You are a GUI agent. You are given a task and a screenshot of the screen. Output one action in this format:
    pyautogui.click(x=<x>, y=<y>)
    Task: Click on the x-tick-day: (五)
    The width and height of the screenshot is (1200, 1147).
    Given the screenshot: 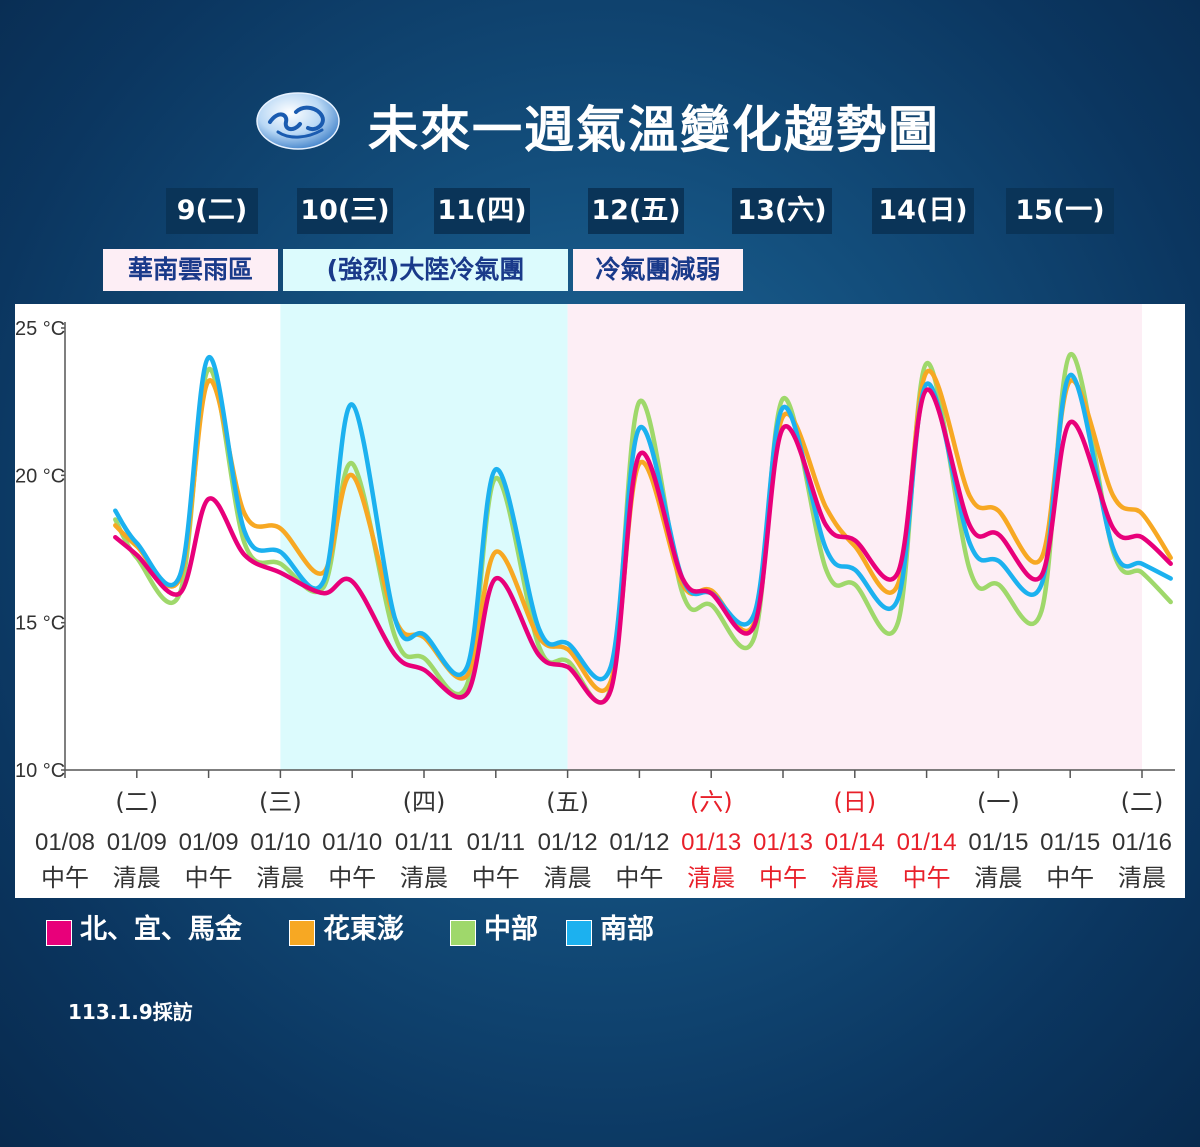 What is the action you would take?
    pyautogui.click(x=567, y=802)
    